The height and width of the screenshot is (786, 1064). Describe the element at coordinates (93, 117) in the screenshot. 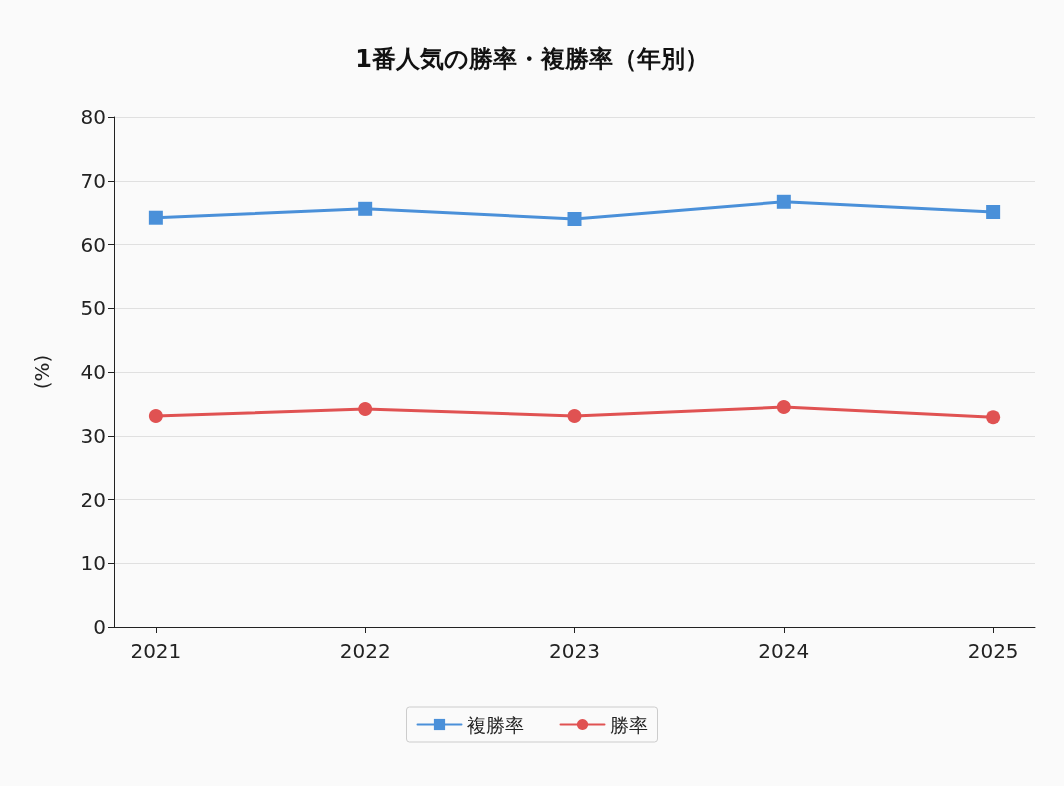

I see `y-tick-label: 80` at that location.